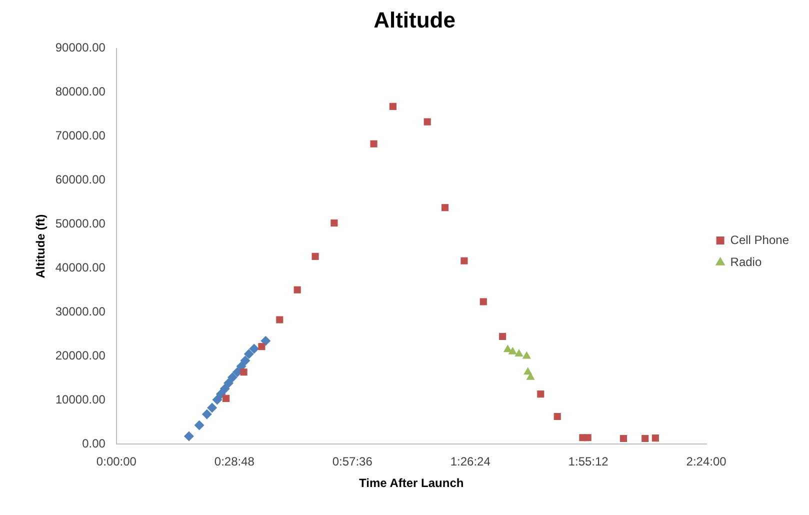 The width and height of the screenshot is (809, 515). What do you see at coordinates (706, 461) in the screenshot?
I see `x-tick-label: 2:24:00` at bounding box center [706, 461].